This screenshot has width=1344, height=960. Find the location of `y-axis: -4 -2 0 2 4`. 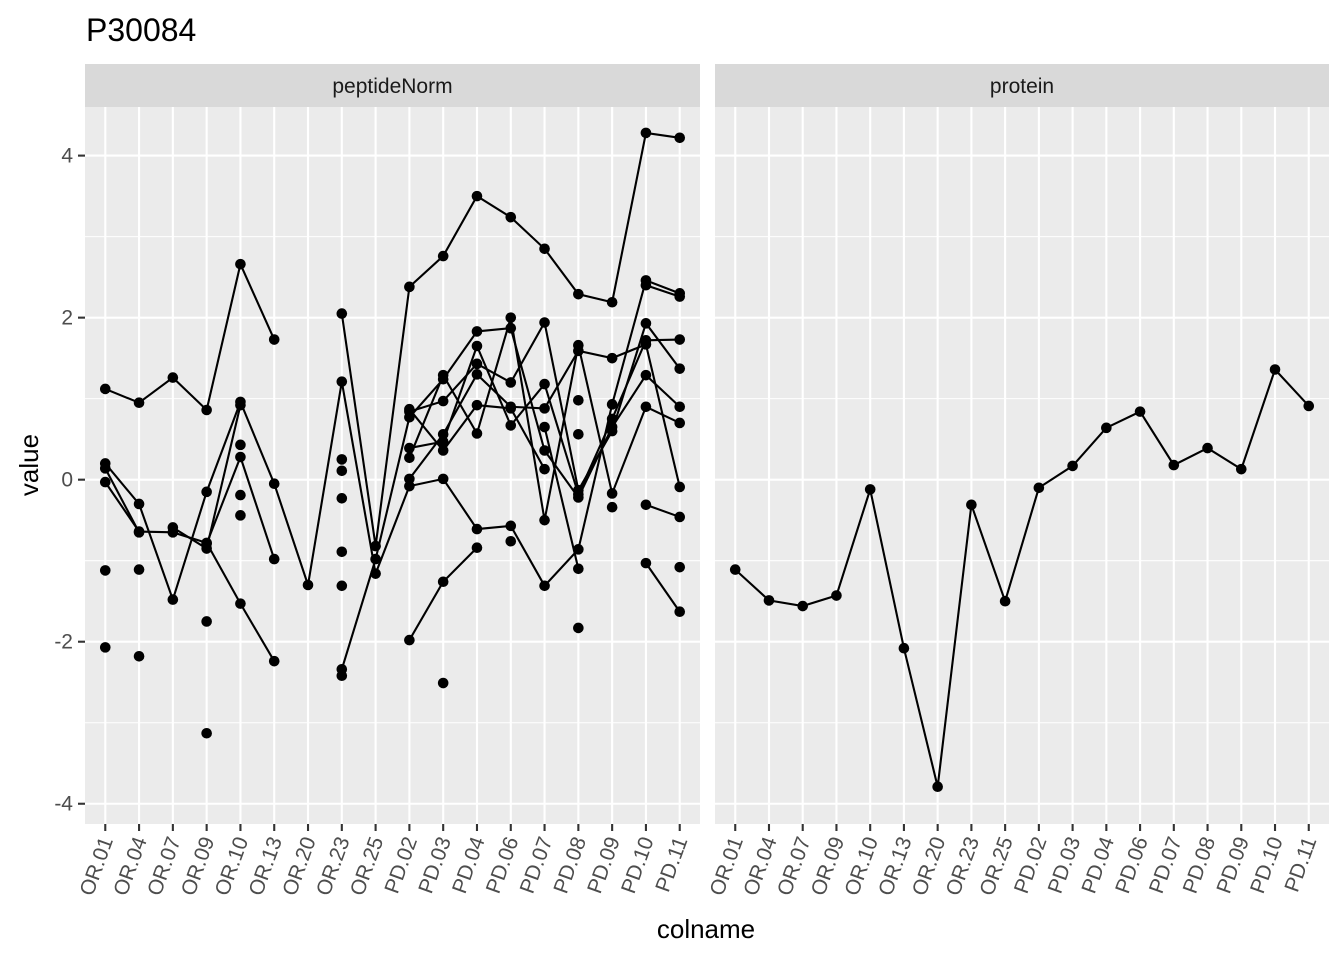

y-axis: -4 -2 0 2 4 is located at coordinates (69, 480).